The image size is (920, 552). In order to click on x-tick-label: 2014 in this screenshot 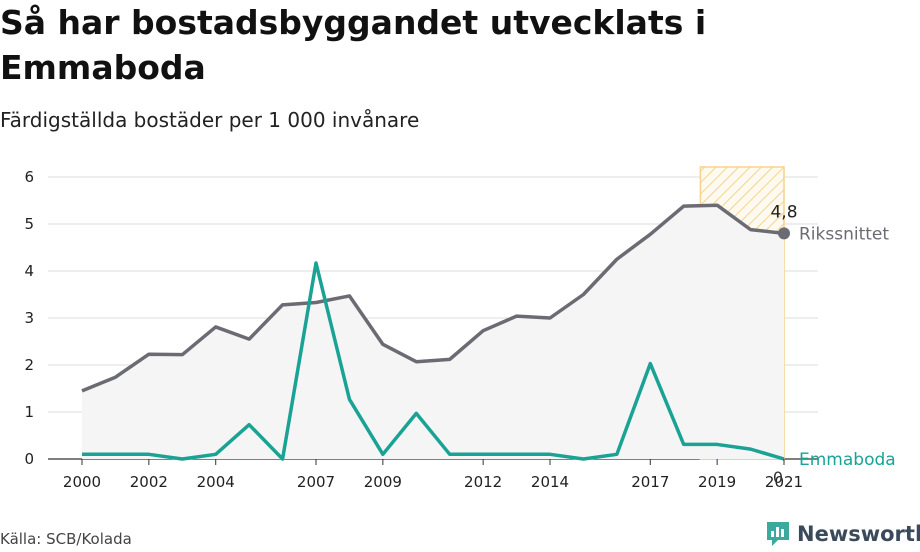, I will do `click(550, 482)`.